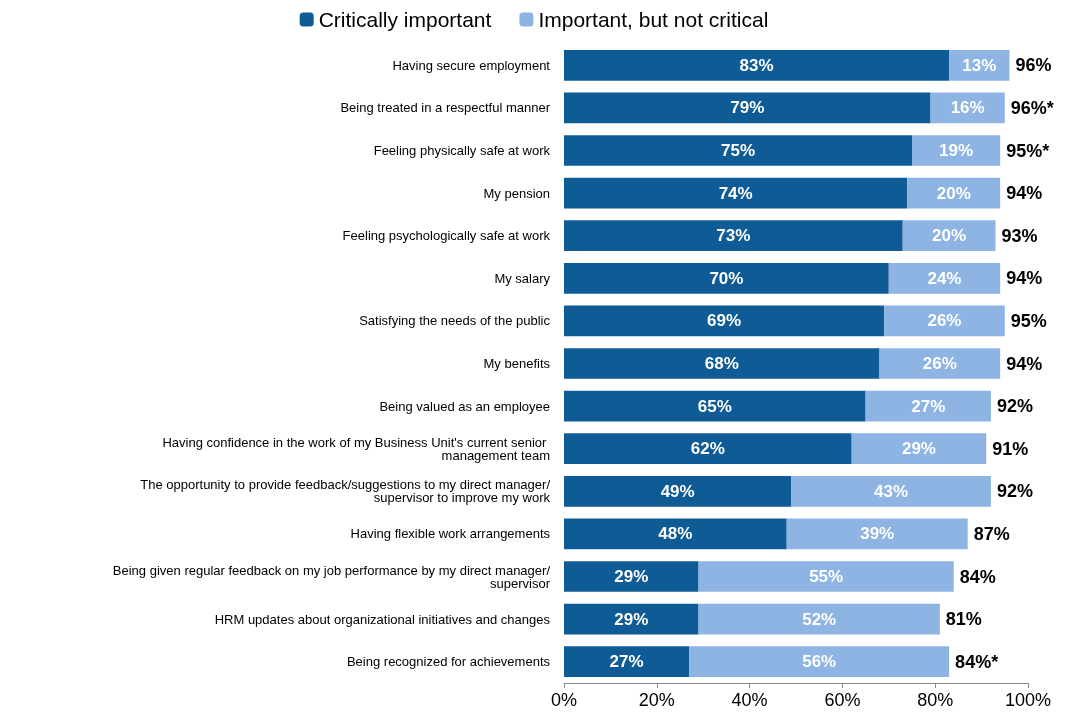 This screenshot has width=1068, height=721. I want to click on x-tick-label: 0%, so click(564, 700).